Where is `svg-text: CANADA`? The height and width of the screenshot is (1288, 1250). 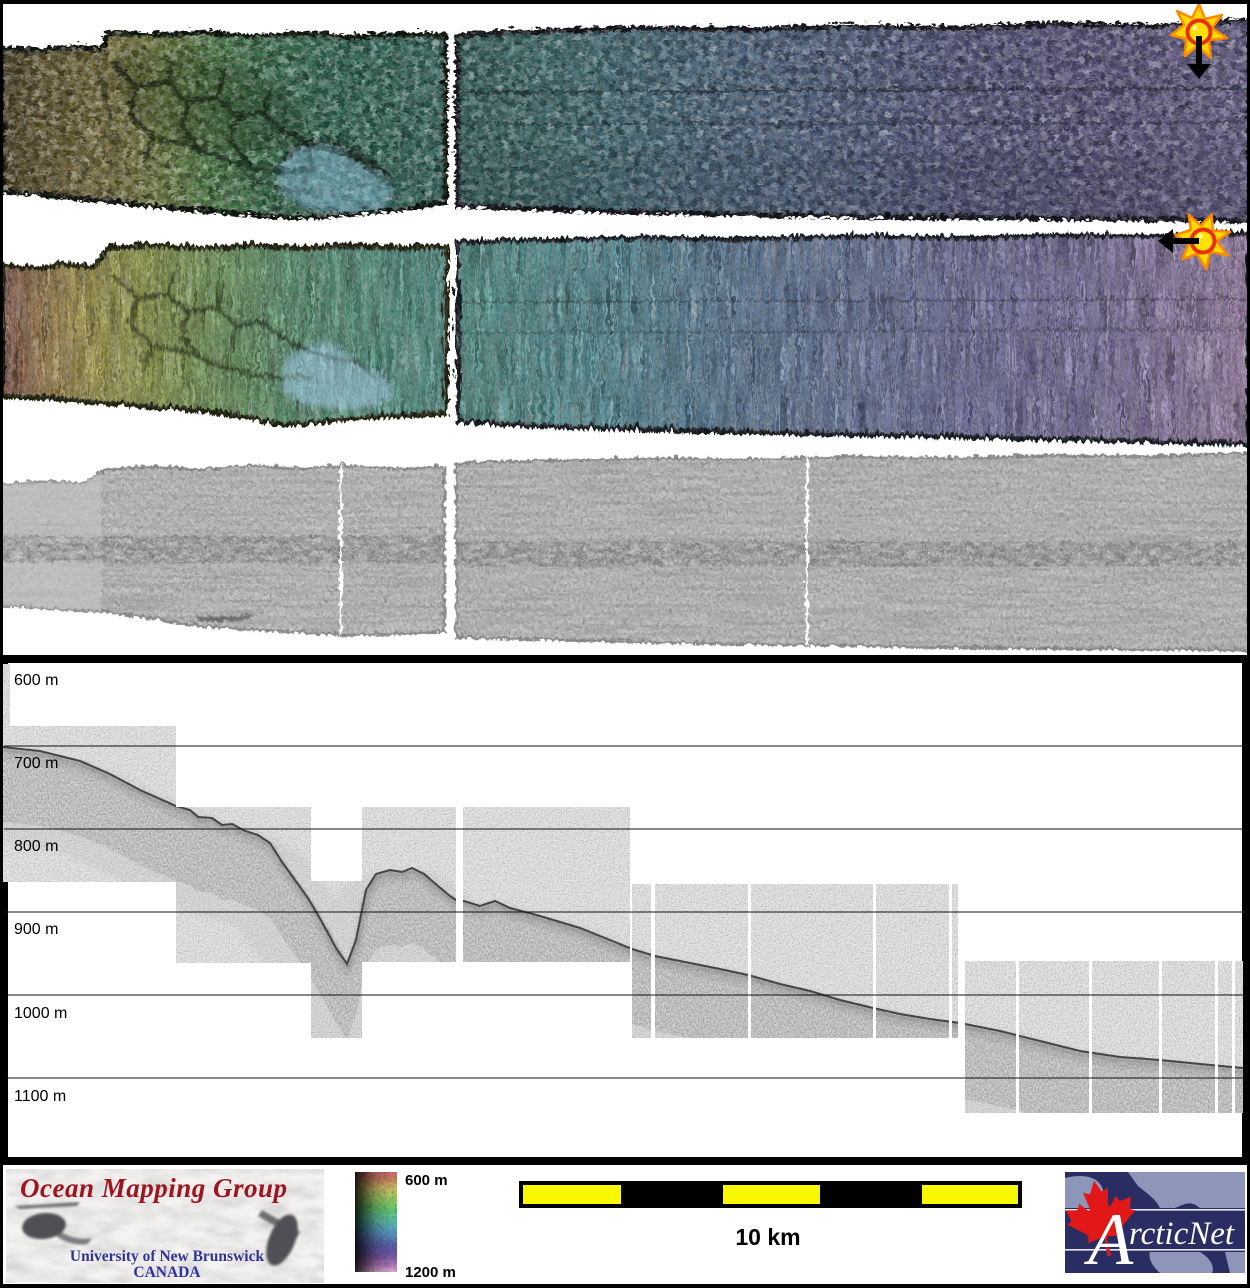
svg-text: CANADA is located at coordinates (167, 1272).